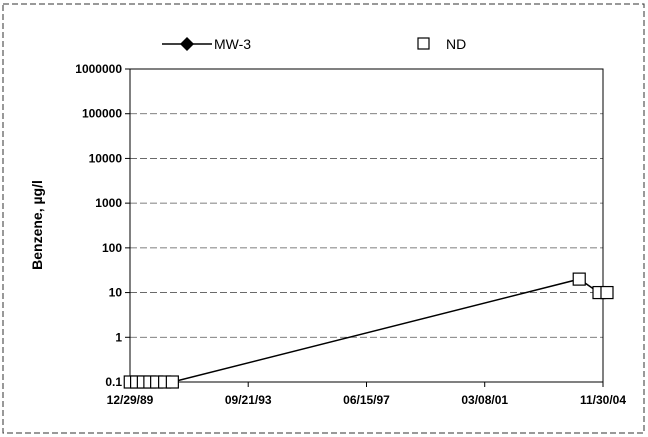  Describe the element at coordinates (106, 158) in the screenshot. I see `y-tick-label: 10000` at that location.